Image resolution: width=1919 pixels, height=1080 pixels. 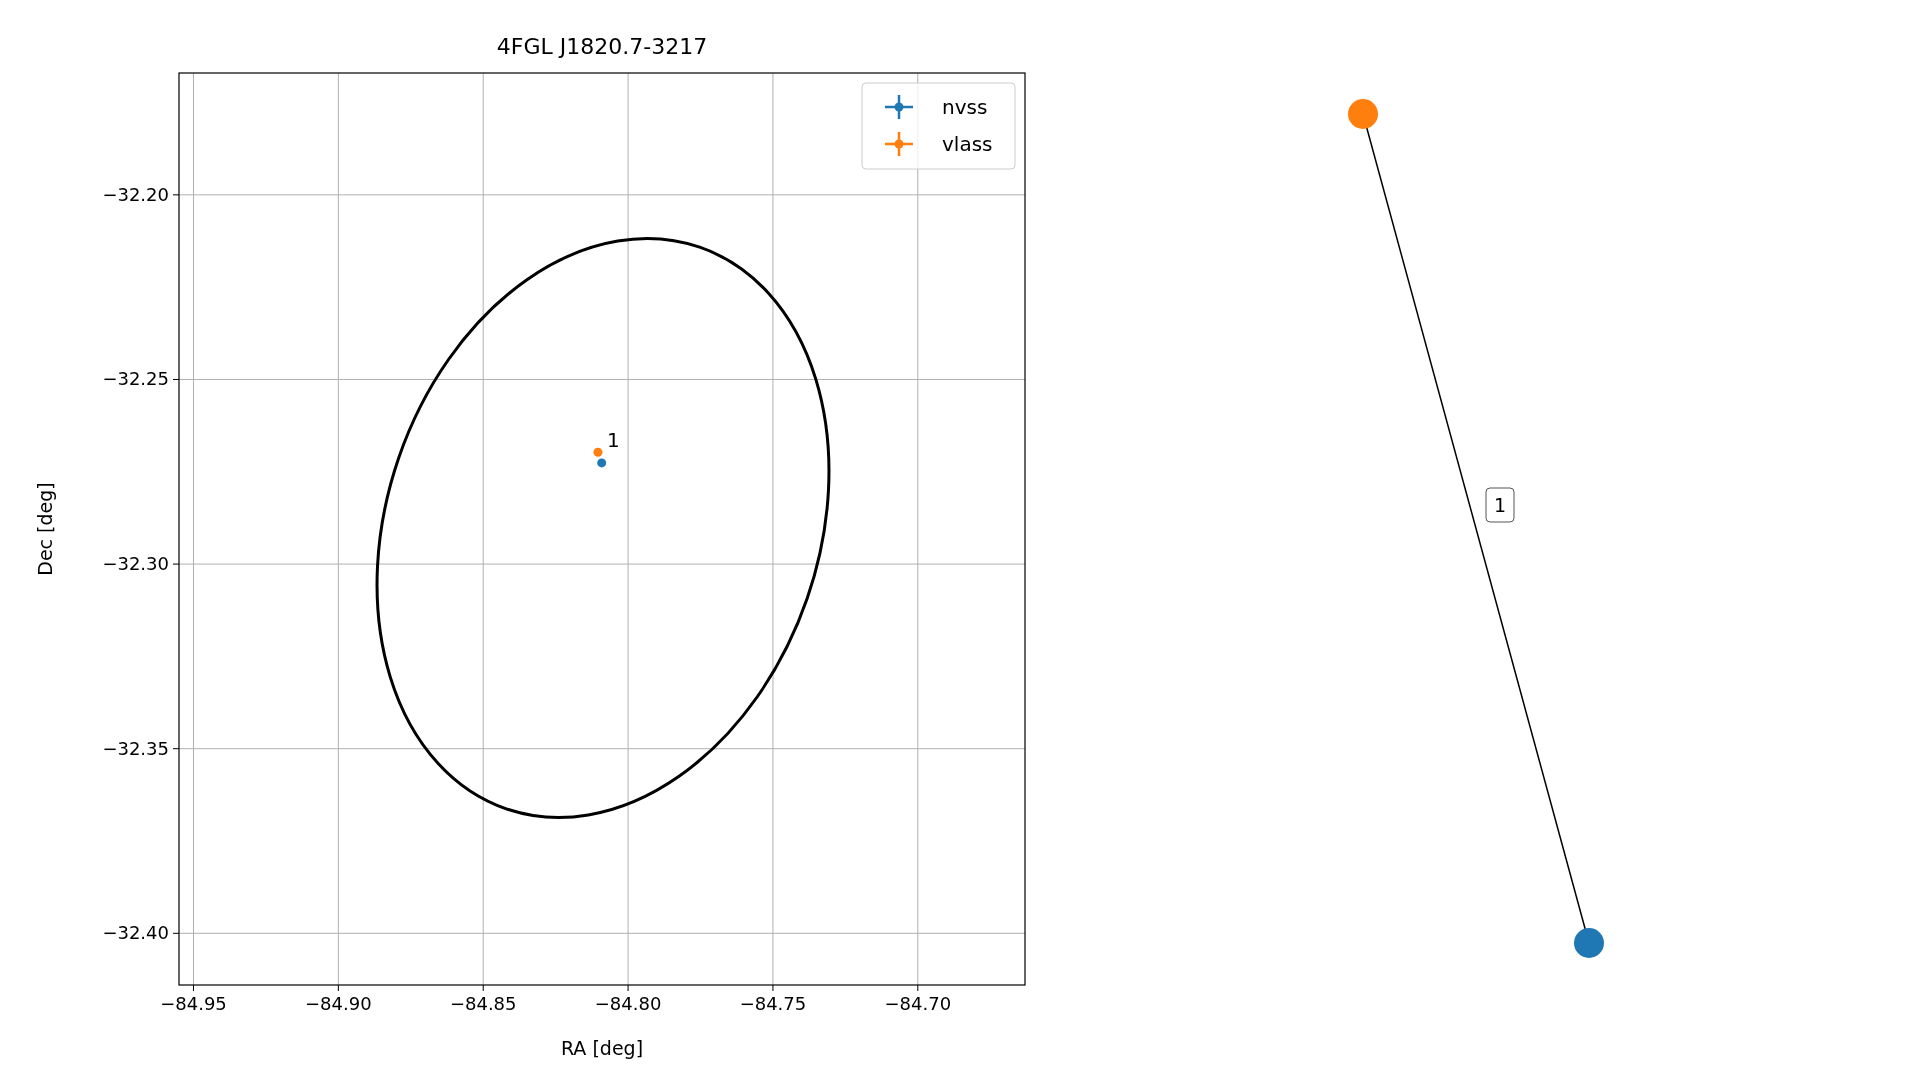 What do you see at coordinates (1500, 505) in the screenshot?
I see `text: 1` at bounding box center [1500, 505].